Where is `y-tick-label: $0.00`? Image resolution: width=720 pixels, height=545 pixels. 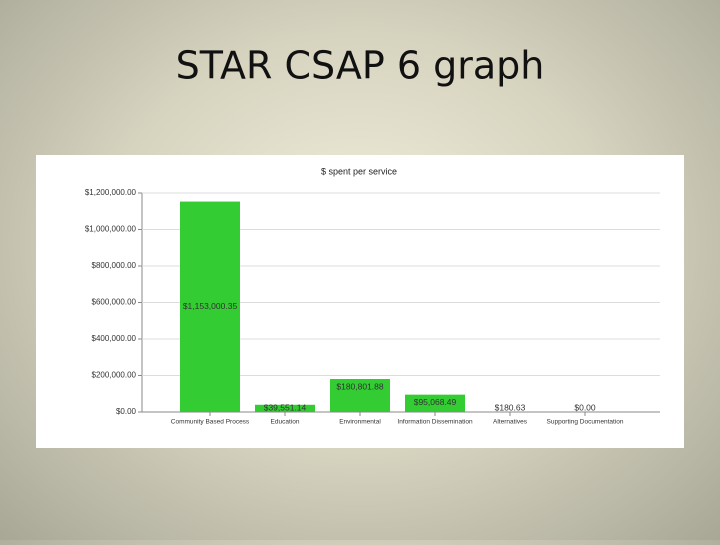 y-tick-label: $0.00 is located at coordinates (126, 411).